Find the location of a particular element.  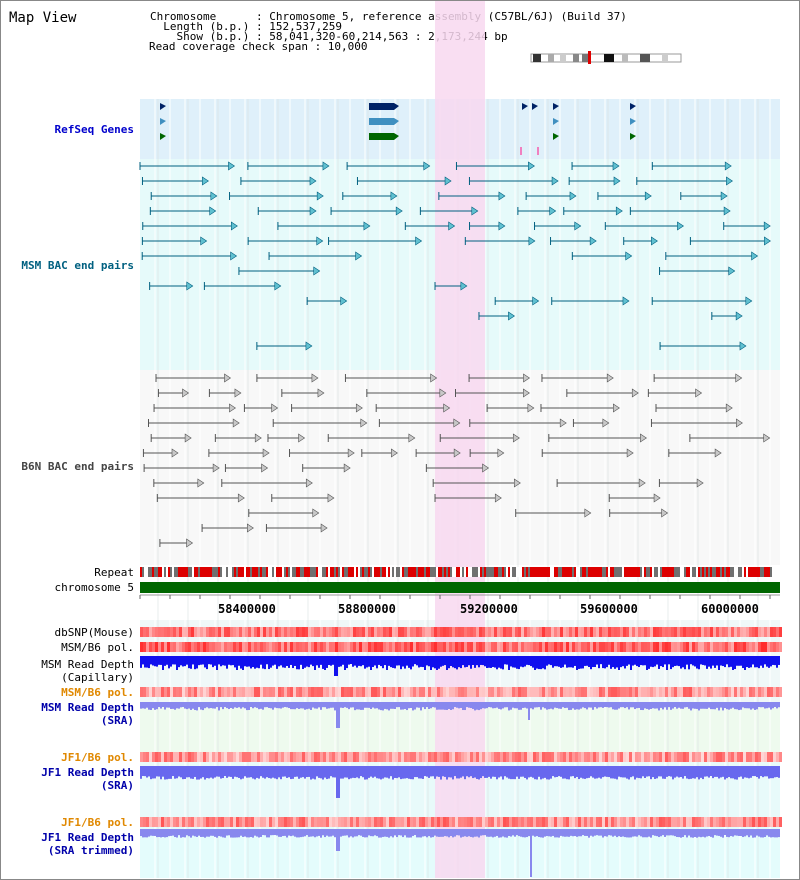

track-label-jf1-depth-sra-sub: (SRA) is located at coordinates (117, 785).